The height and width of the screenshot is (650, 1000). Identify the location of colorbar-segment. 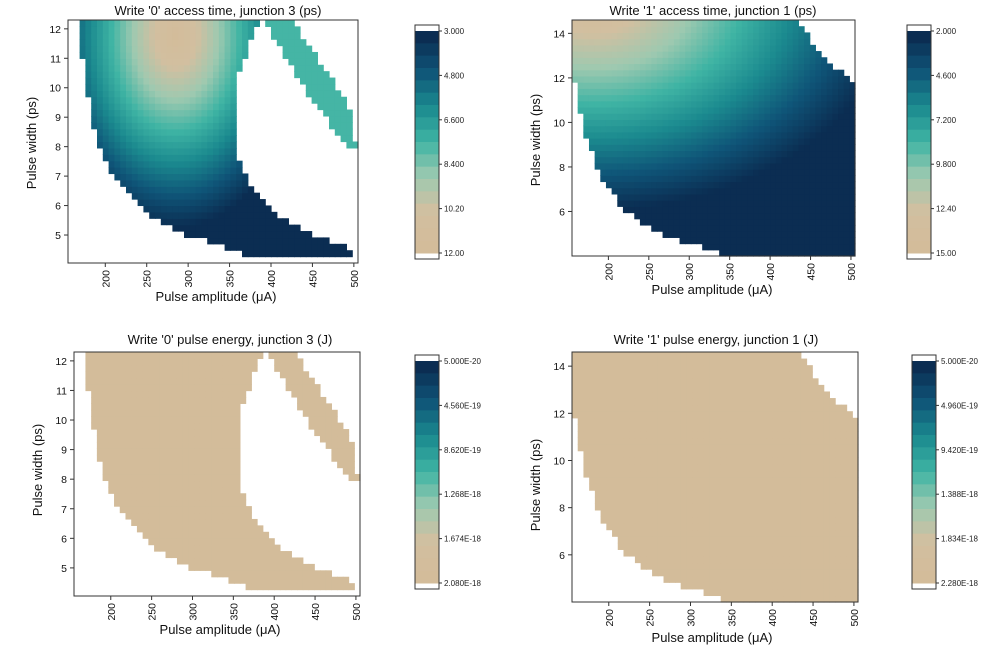
(427, 235).